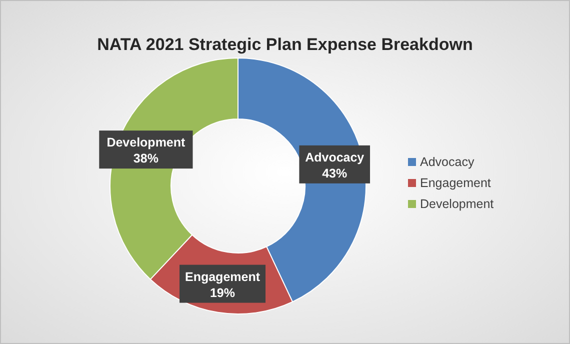 Image resolution: width=570 pixels, height=344 pixels. What do you see at coordinates (285, 44) in the screenshot?
I see `chart-title: NATA 2021 Strategic Plan Expense Breakdown` at bounding box center [285, 44].